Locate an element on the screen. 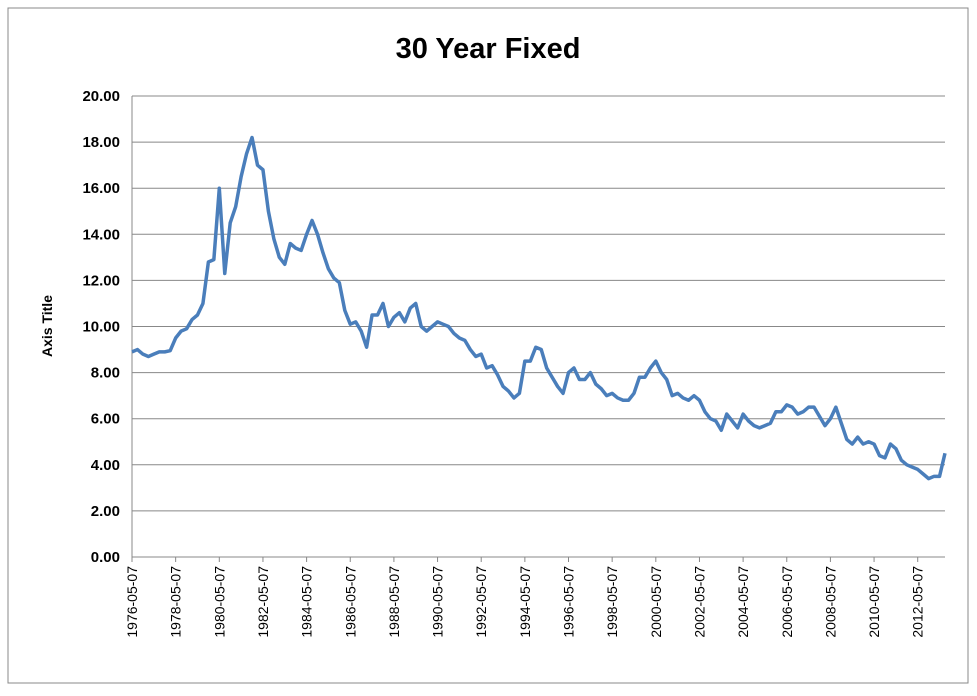 This screenshot has height=696, width=977. x-tick-label: 2012-05-07 is located at coordinates (918, 602).